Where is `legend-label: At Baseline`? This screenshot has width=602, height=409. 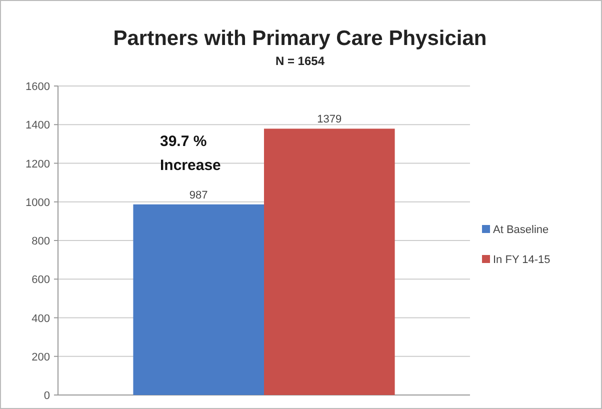
legend-label: At Baseline is located at coordinates (521, 230).